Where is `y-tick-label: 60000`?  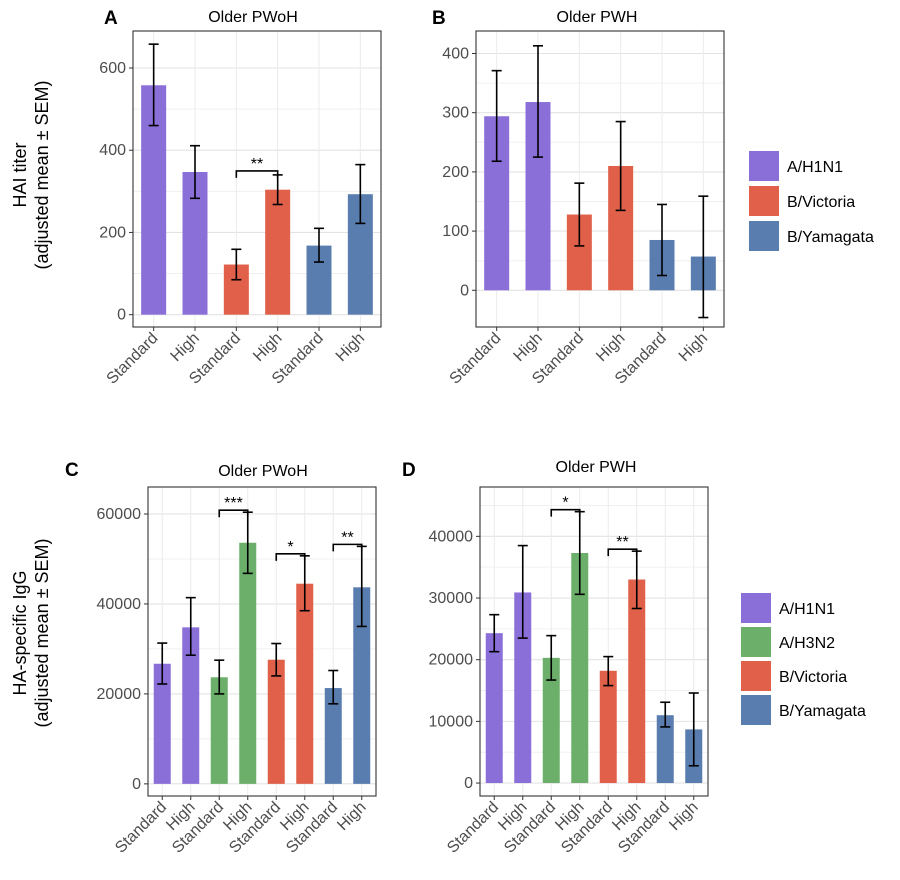 y-tick-label: 60000 is located at coordinates (119, 514).